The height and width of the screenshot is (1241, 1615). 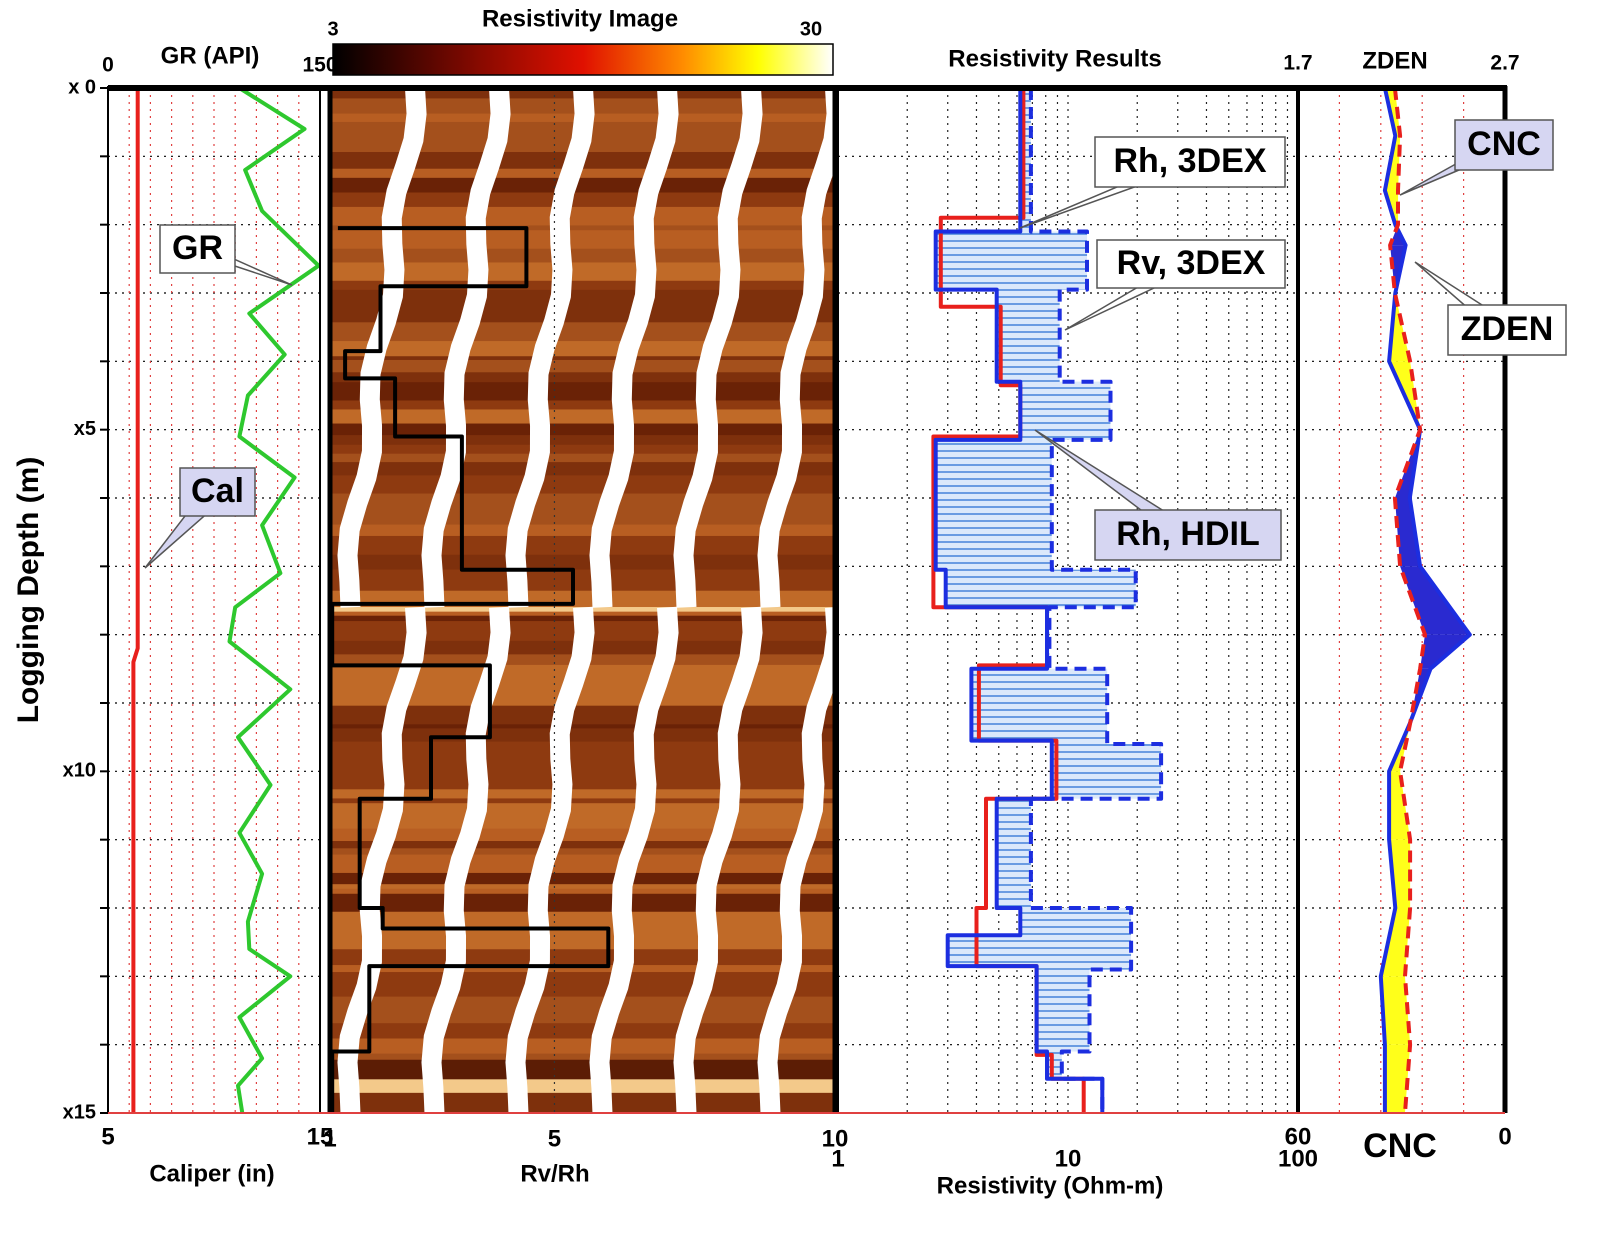 I want to click on x2-tick-label: 1.7, so click(x=1297, y=63).